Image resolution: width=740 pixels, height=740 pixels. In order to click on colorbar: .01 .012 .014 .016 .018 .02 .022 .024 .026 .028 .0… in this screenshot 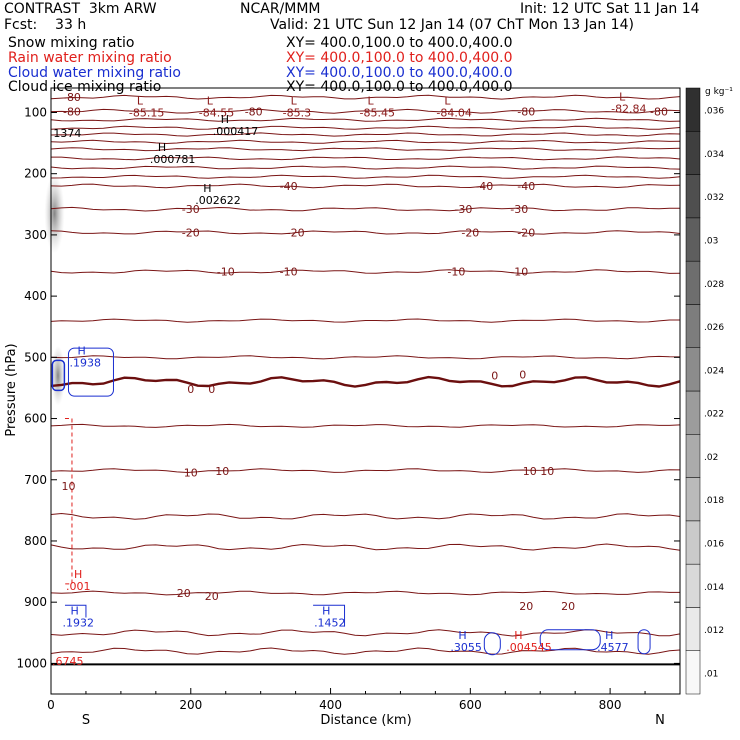, I will do `click(704, 391)`.